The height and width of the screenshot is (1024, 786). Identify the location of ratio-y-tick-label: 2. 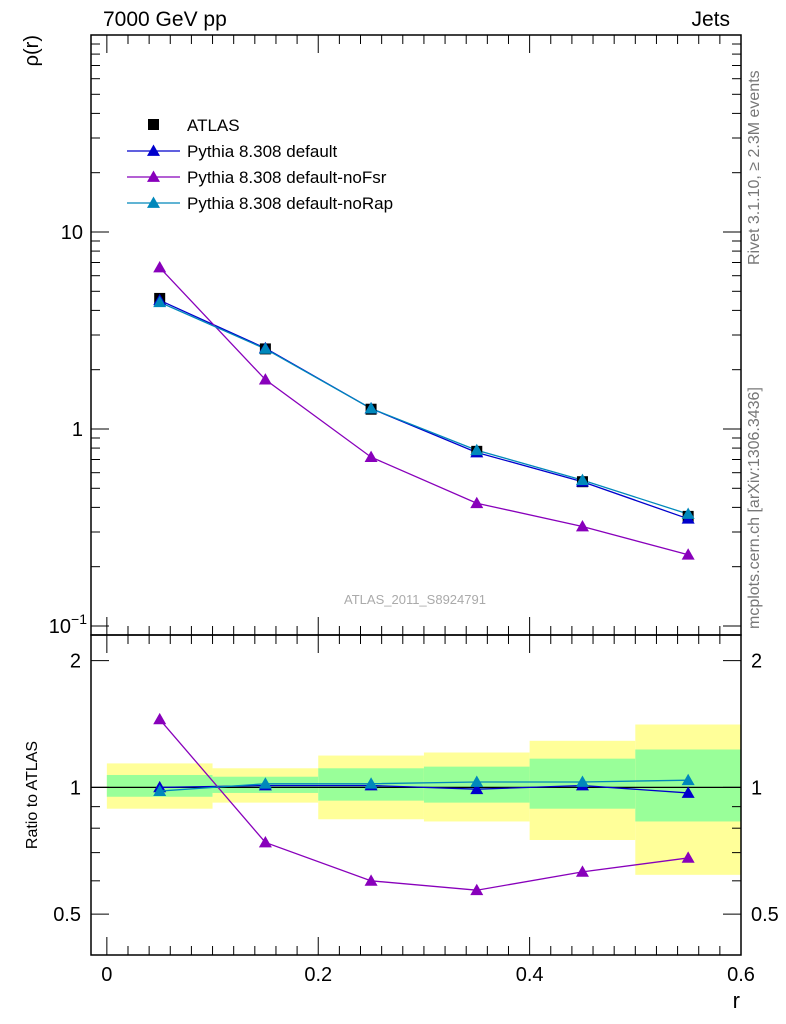
(75, 662).